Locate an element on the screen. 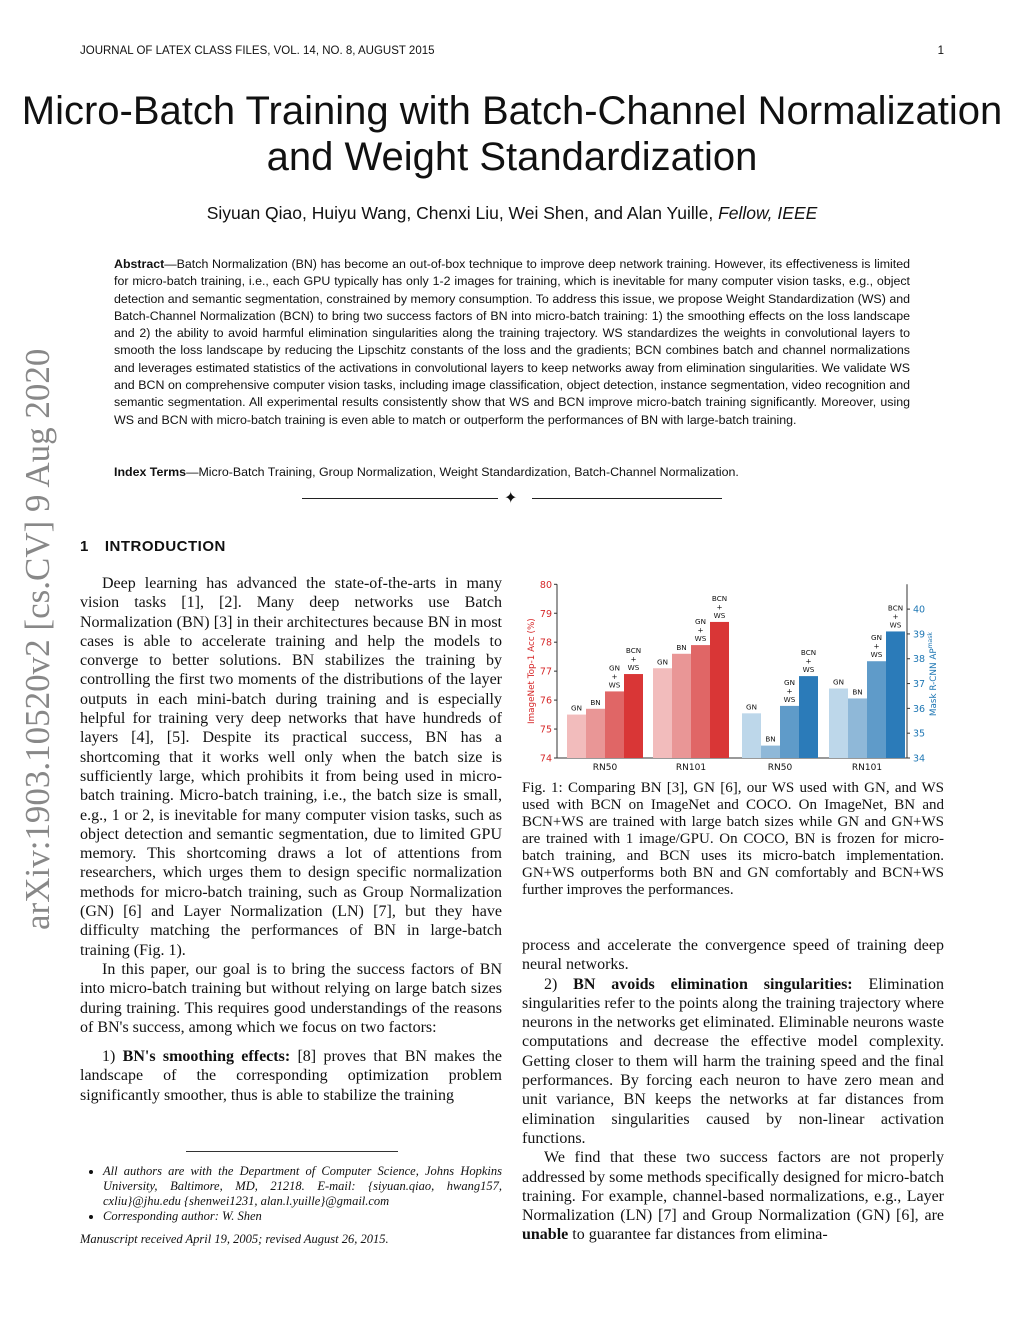 The height and width of the screenshot is (1325, 1024). bold-text: unable is located at coordinates (545, 1235).